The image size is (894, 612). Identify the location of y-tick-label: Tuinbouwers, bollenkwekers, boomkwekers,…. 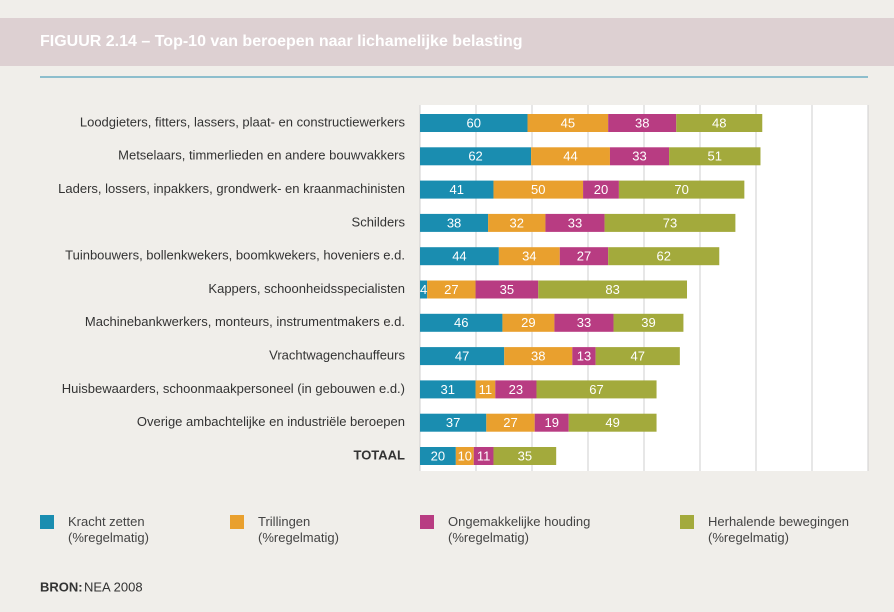
(235, 255).